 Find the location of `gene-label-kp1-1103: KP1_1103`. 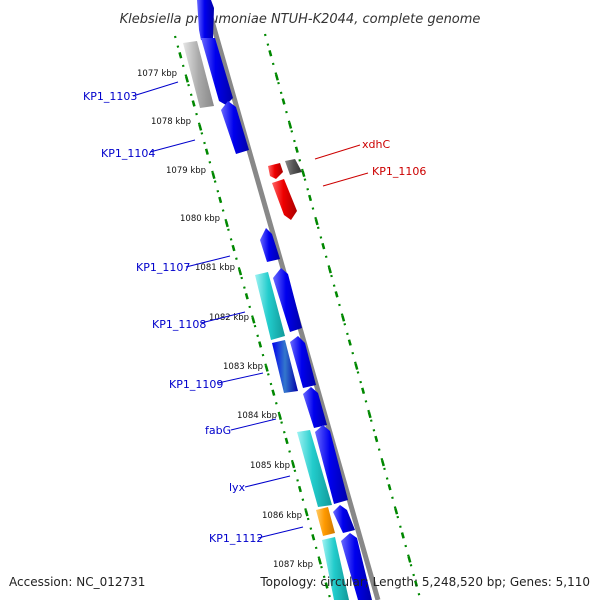

gene-label-kp1-1103: KP1_1103 is located at coordinates (110, 96).